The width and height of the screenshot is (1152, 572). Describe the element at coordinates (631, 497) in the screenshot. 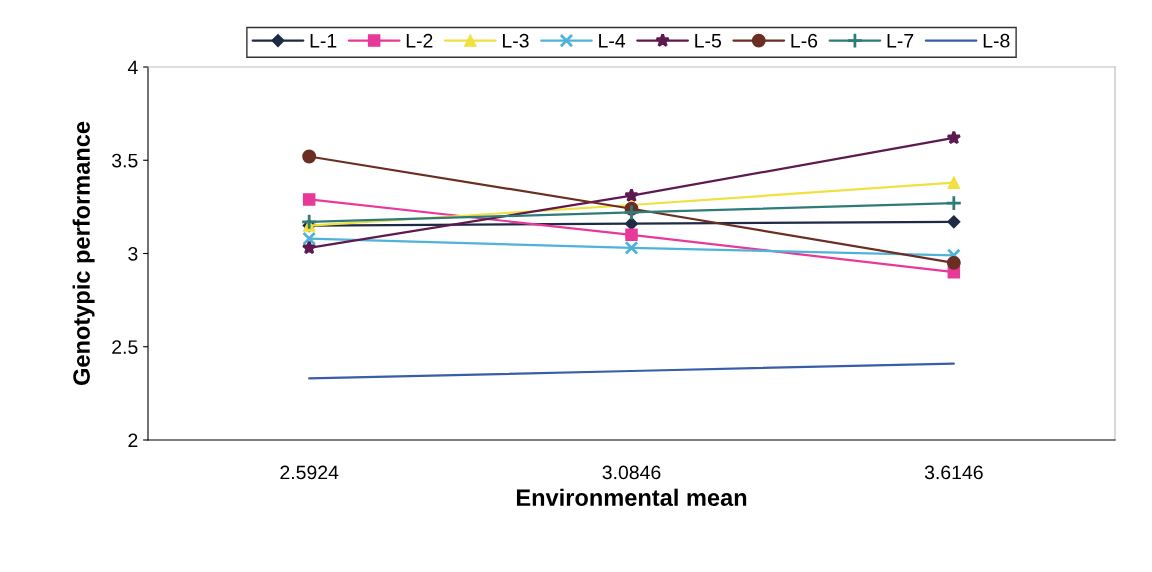

I see `x-axis-title: Environmental mean` at that location.